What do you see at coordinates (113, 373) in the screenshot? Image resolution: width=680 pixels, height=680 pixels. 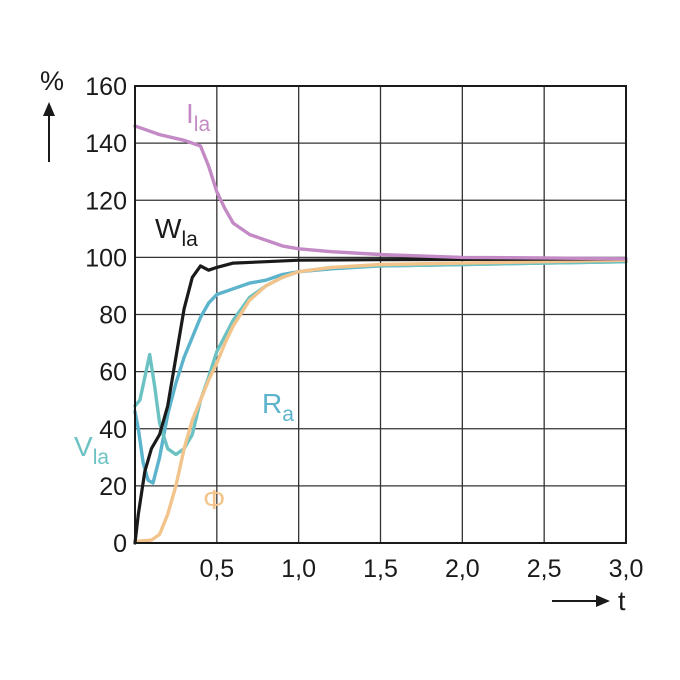 I see `y-tick-label: 60` at bounding box center [113, 373].